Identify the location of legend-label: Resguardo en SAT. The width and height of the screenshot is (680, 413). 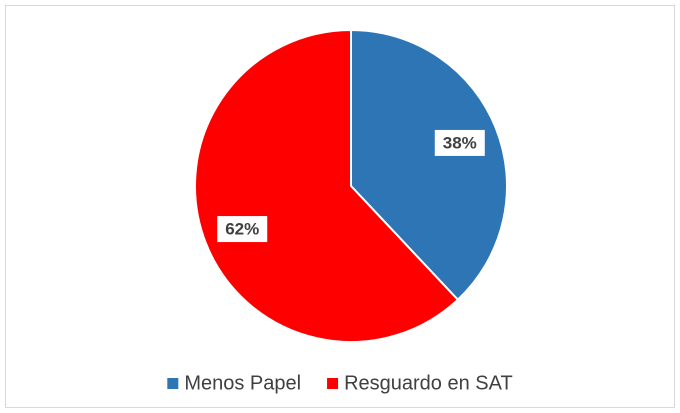
(428, 383).